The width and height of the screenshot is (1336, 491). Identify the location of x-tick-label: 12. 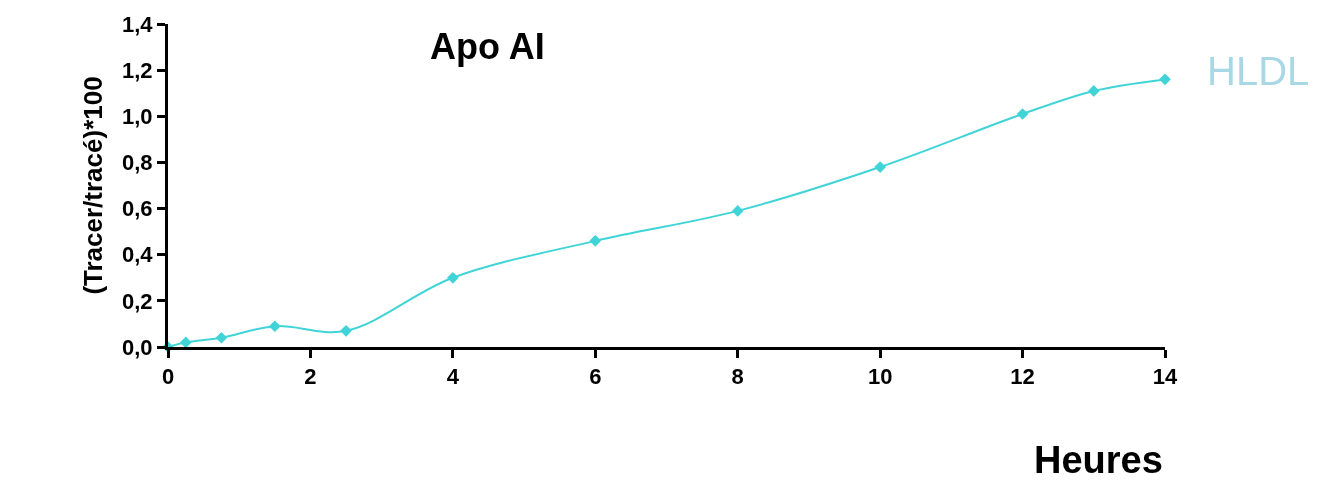
(1022, 377).